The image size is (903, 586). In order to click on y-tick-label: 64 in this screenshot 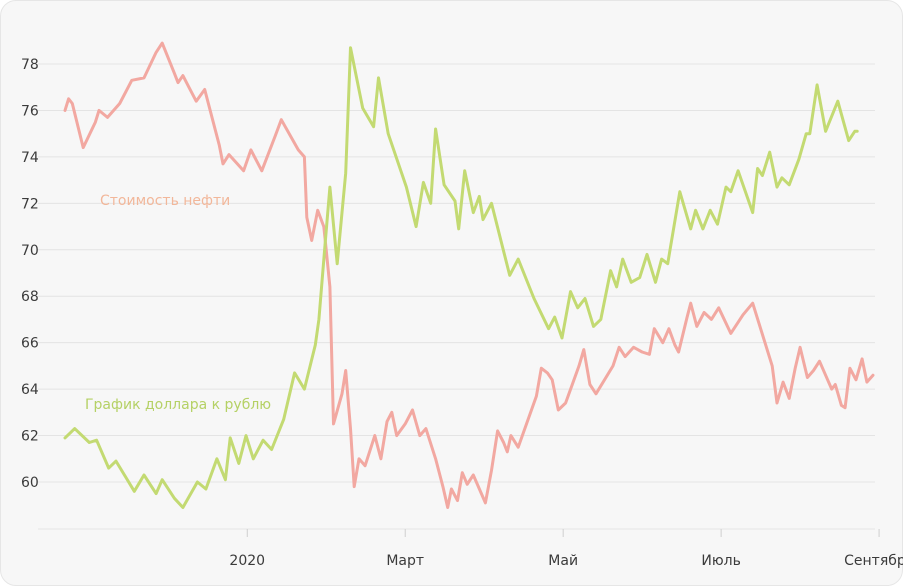, I will do `click(30, 390)`.